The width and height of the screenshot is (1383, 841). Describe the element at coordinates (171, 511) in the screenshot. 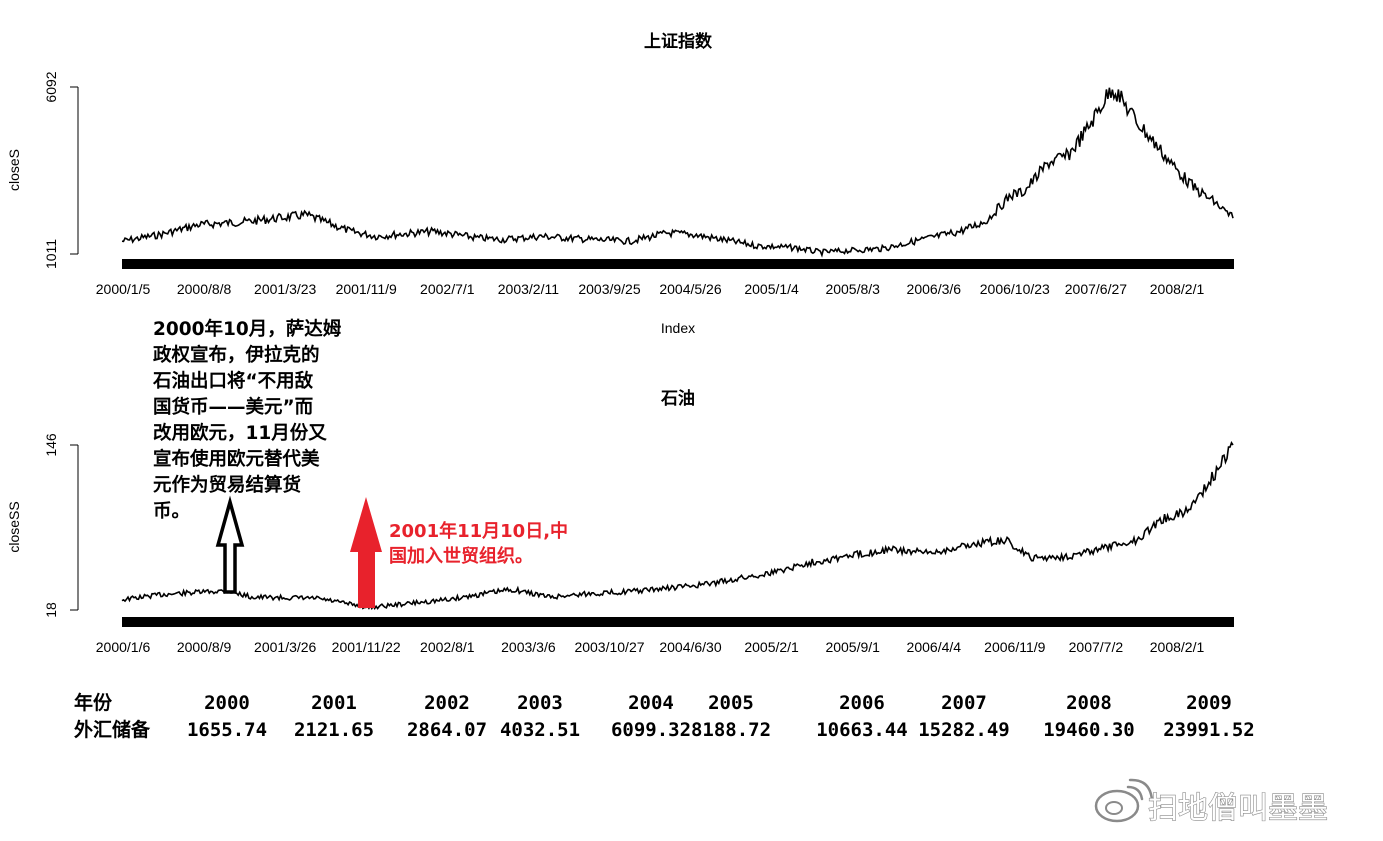

I see `iraq-annotation-line-8: 币。` at that location.